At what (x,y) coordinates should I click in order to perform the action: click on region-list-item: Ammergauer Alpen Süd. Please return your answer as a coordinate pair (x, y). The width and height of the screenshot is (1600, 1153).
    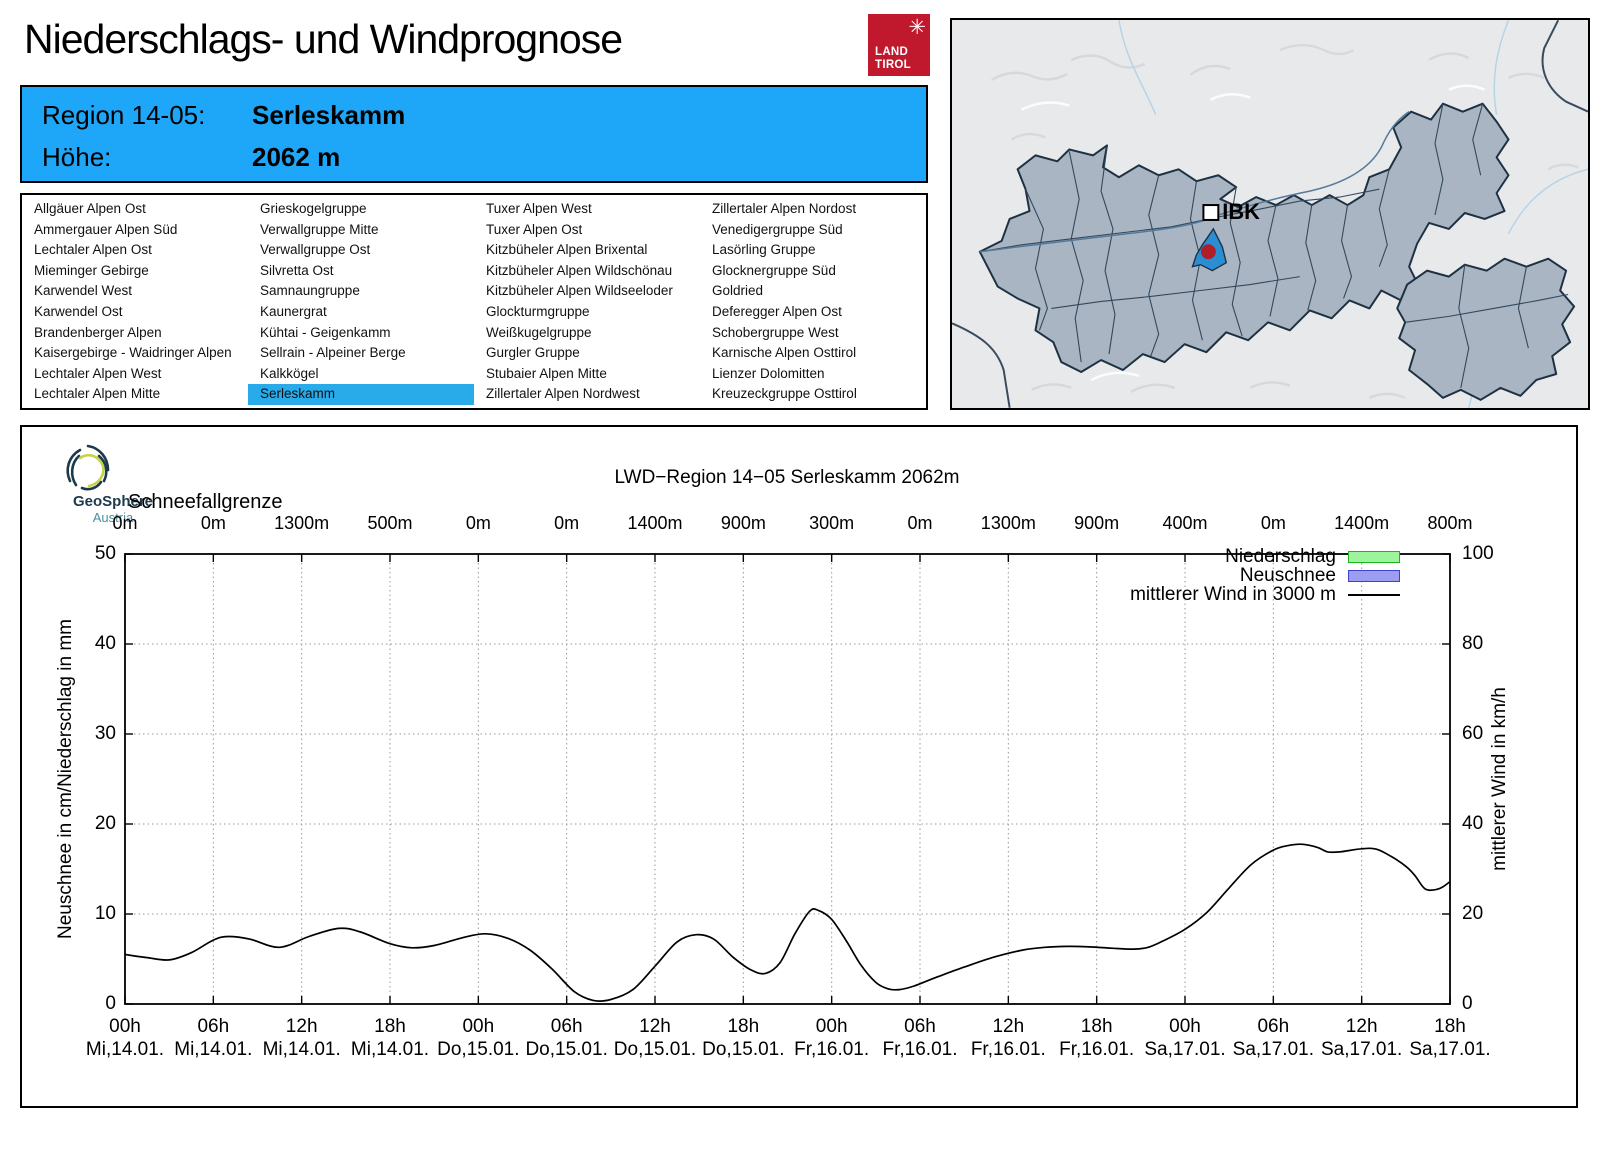
    Looking at the image, I should click on (106, 229).